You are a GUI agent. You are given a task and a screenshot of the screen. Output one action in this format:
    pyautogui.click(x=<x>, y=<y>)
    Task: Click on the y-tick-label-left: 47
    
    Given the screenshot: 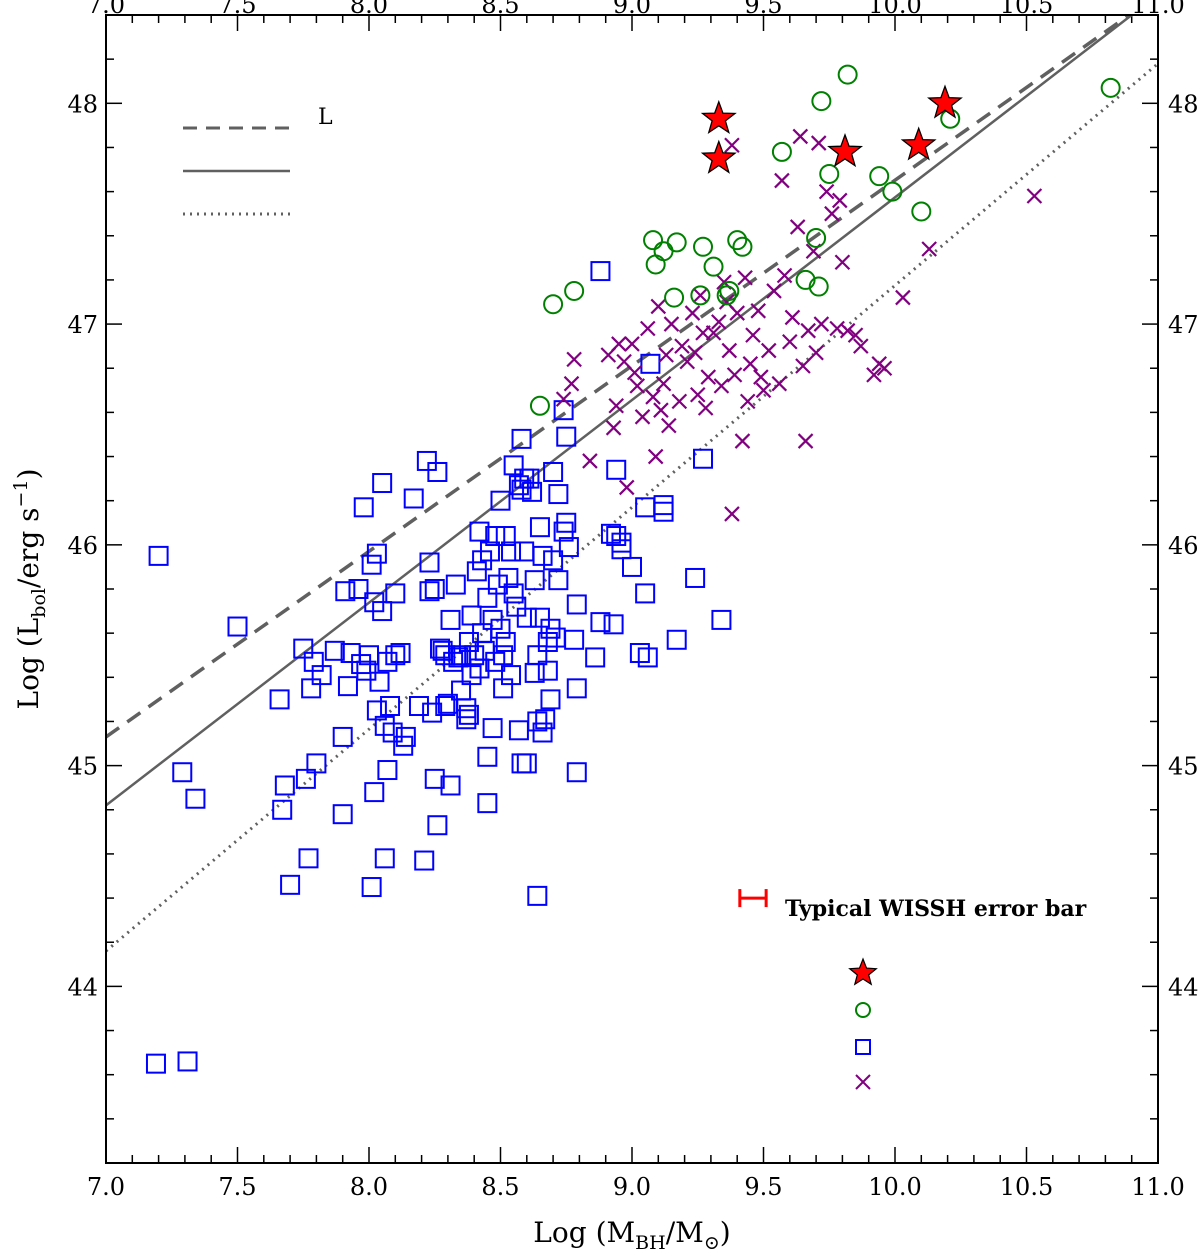 What is the action you would take?
    pyautogui.click(x=82, y=325)
    